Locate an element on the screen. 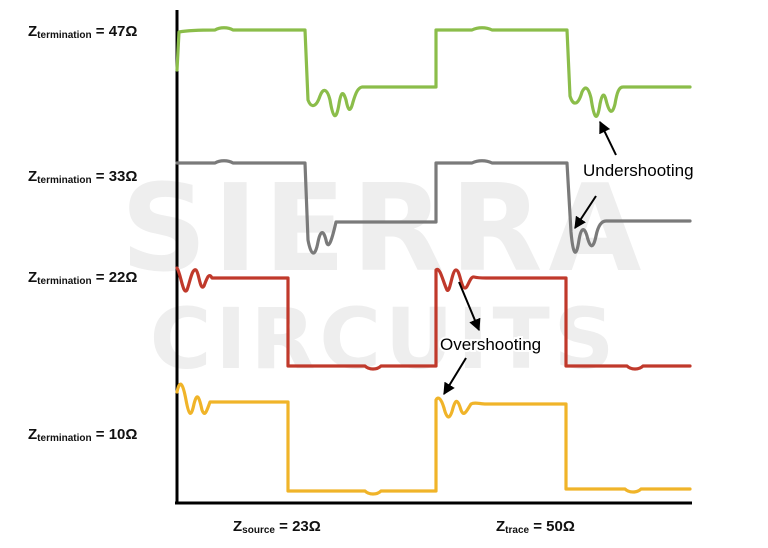 This screenshot has height=548, width=768. label-termination-33: Ztermination = 33Ω is located at coordinates (82, 177).